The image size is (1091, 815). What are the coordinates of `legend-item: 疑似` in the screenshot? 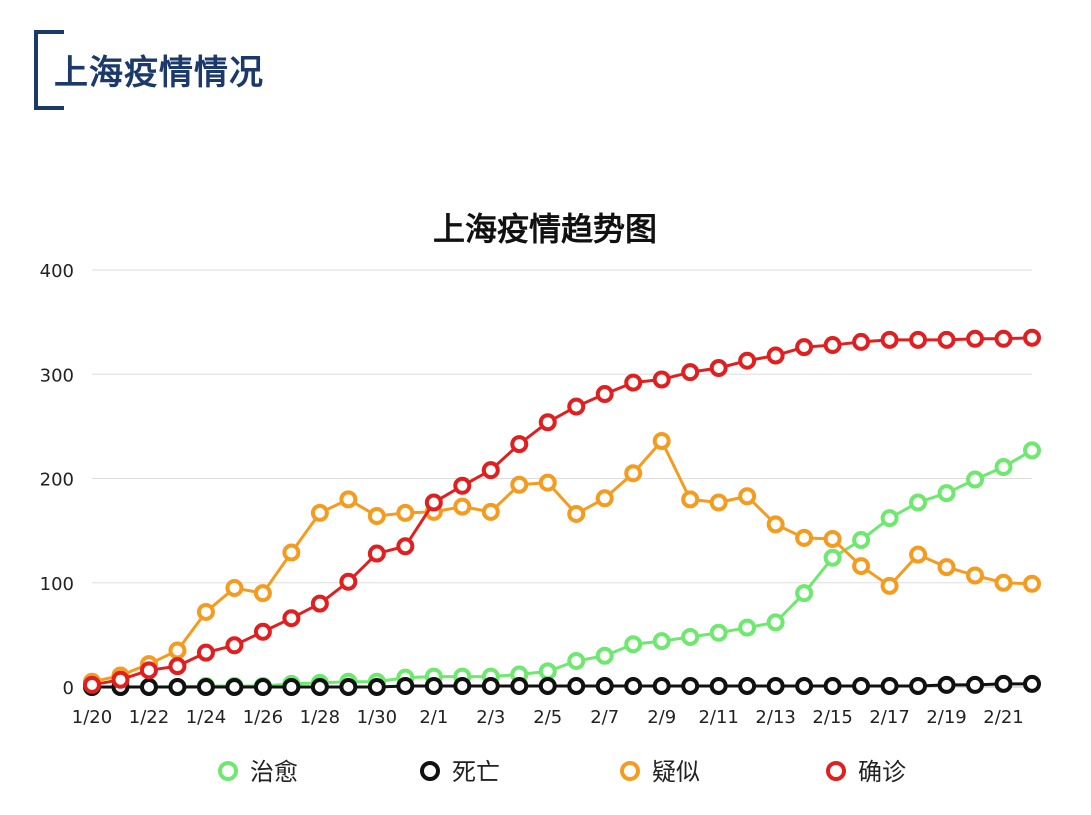 It's located at (660, 772).